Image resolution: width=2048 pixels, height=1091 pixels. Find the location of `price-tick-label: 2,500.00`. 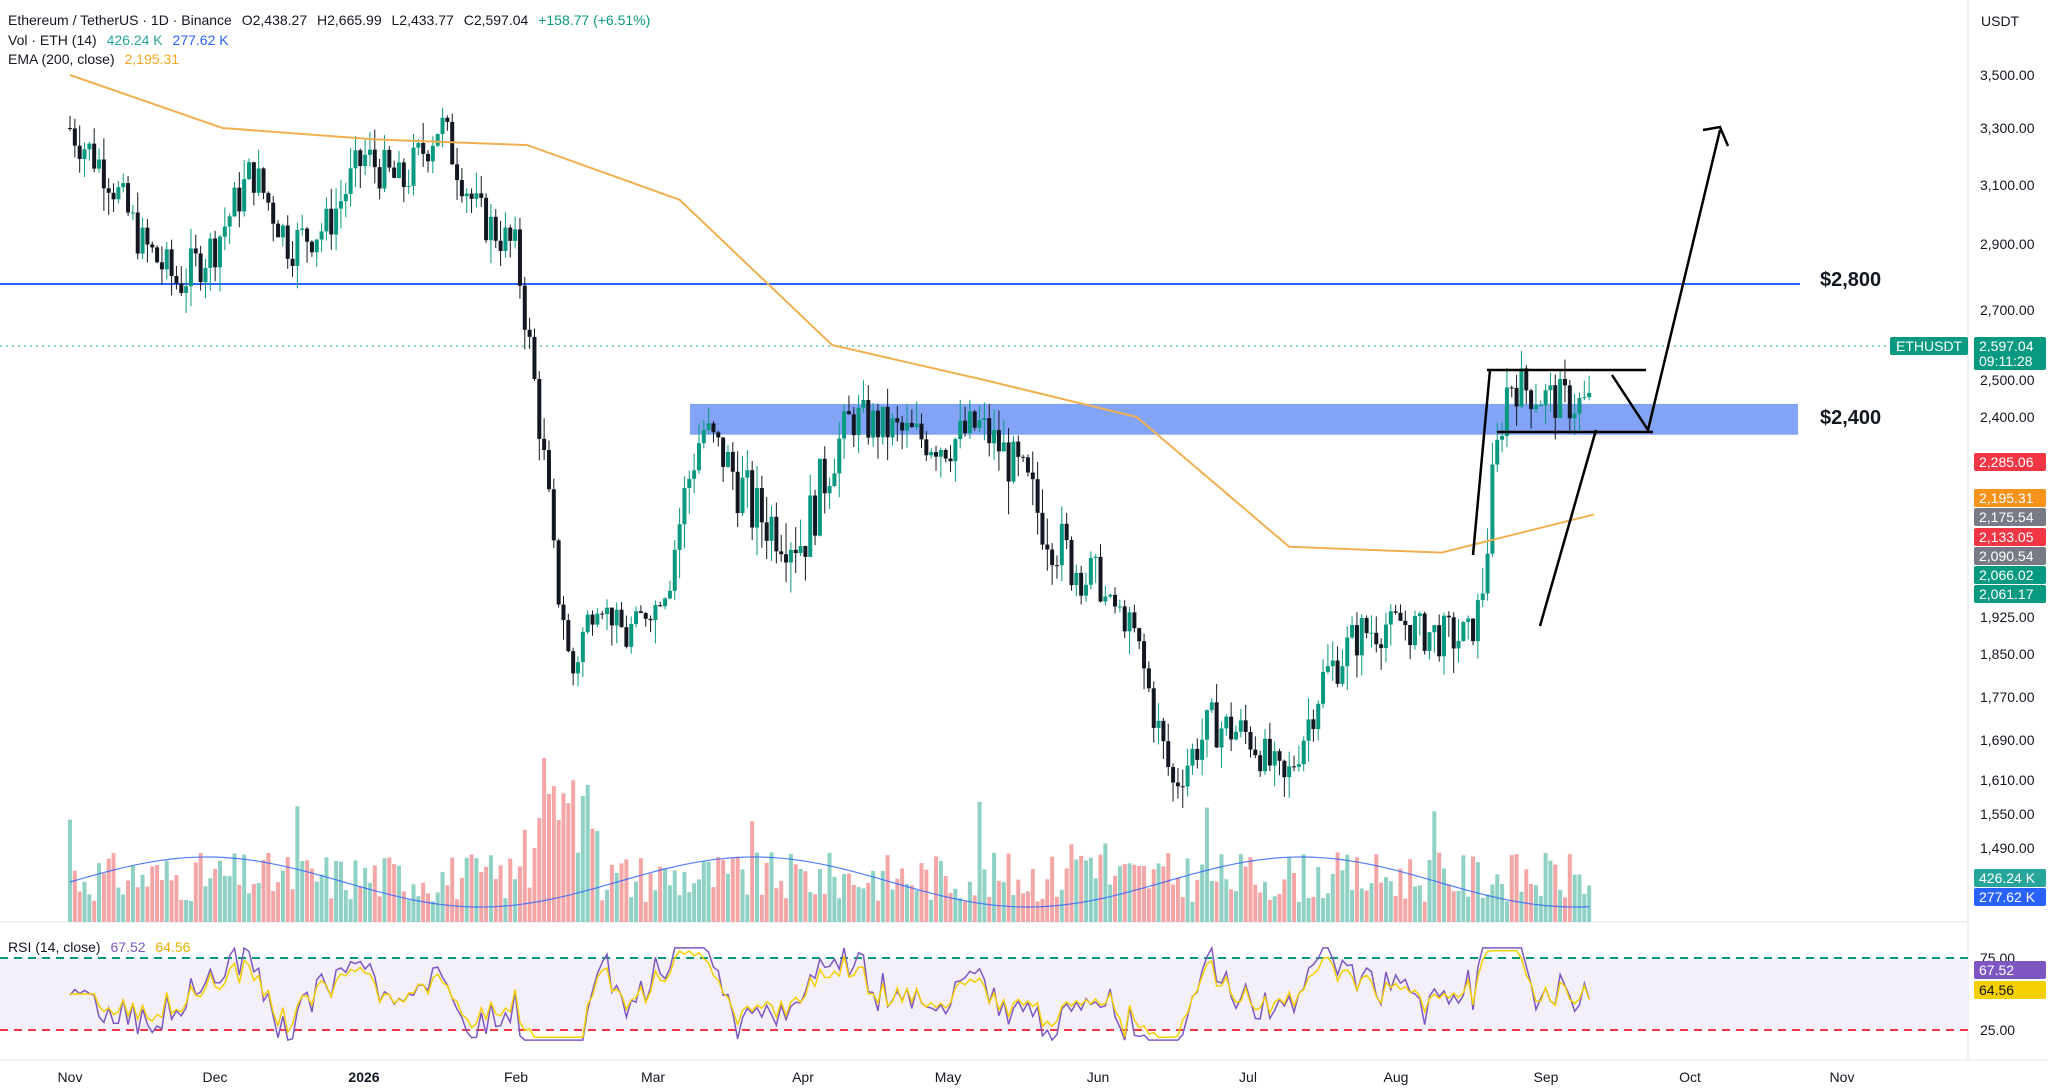

price-tick-label: 2,500.00 is located at coordinates (2007, 380).